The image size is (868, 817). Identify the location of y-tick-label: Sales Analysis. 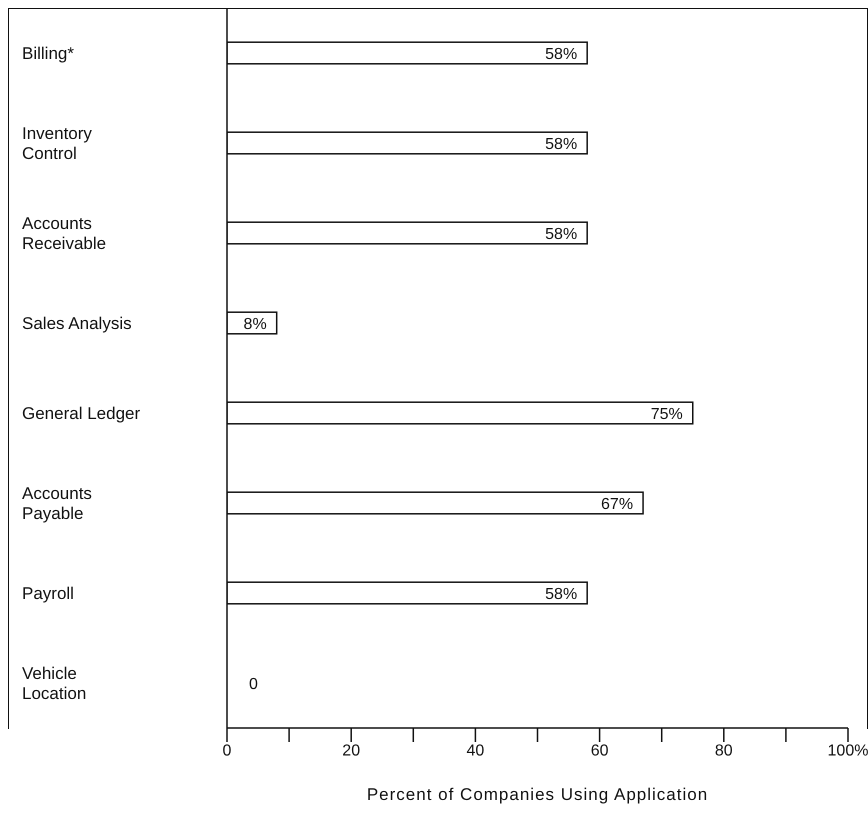
(77, 323).